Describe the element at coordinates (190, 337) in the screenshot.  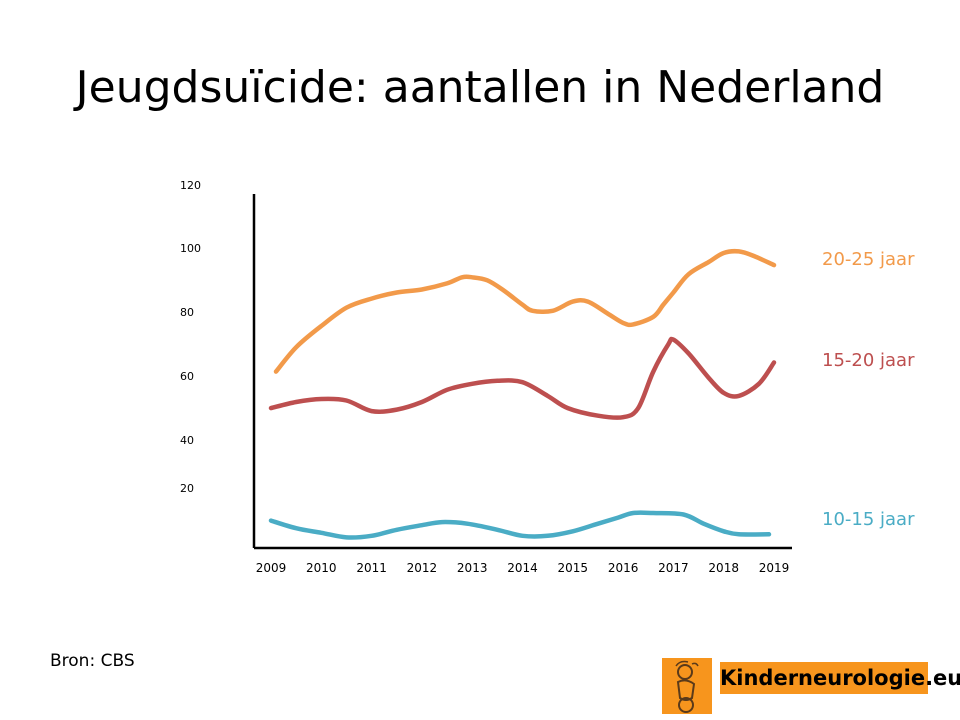
I see `y-axis-tick-labels: 120 100 80 60 40 20` at that location.